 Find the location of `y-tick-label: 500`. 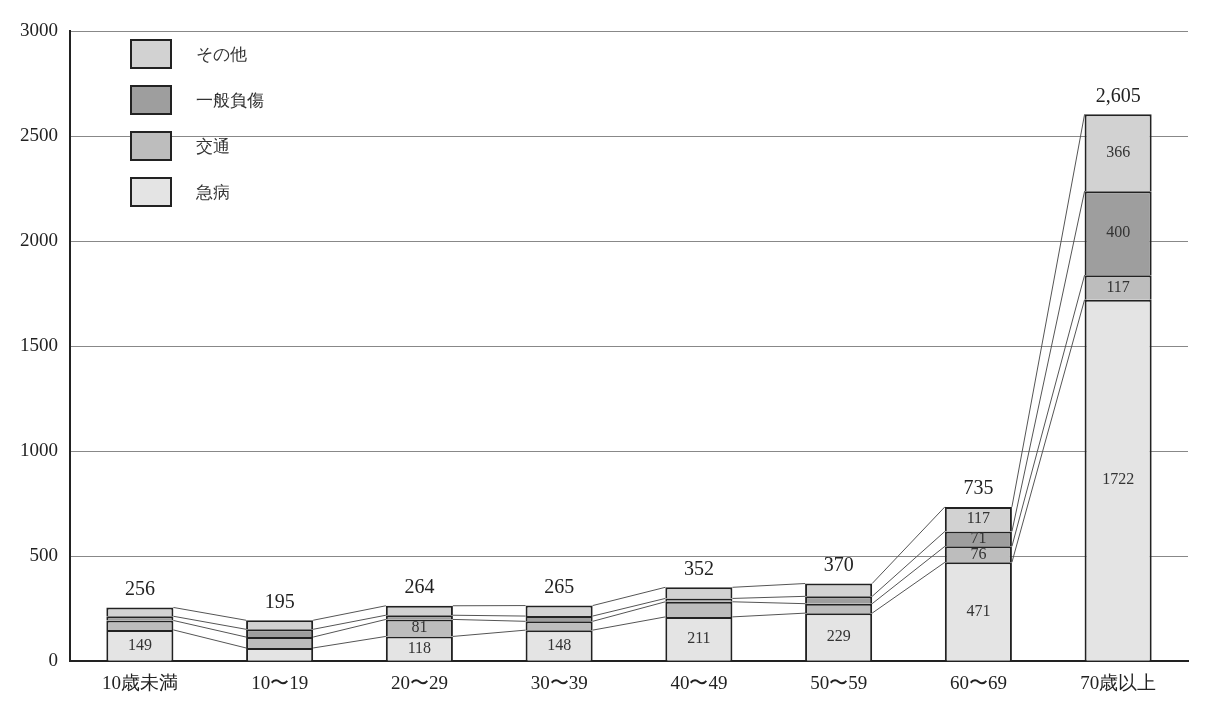

y-tick-label: 500 is located at coordinates (43, 555).